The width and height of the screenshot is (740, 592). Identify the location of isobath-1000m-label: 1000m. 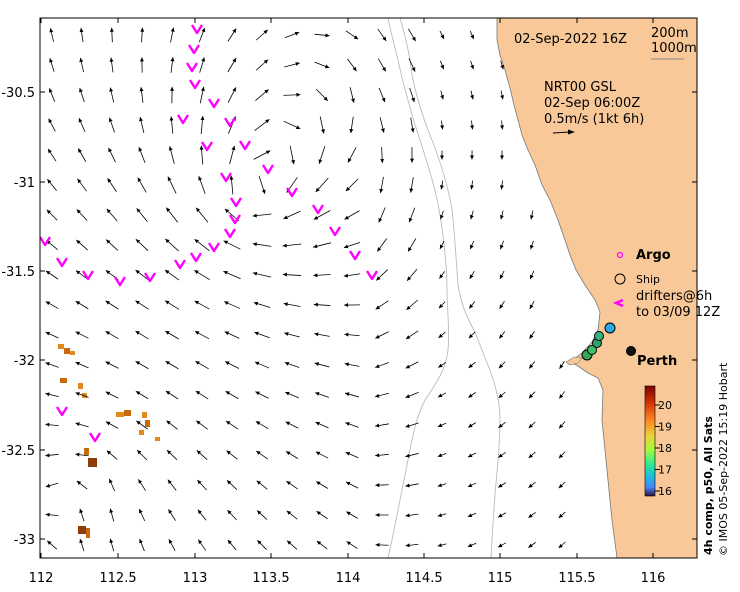
(674, 48).